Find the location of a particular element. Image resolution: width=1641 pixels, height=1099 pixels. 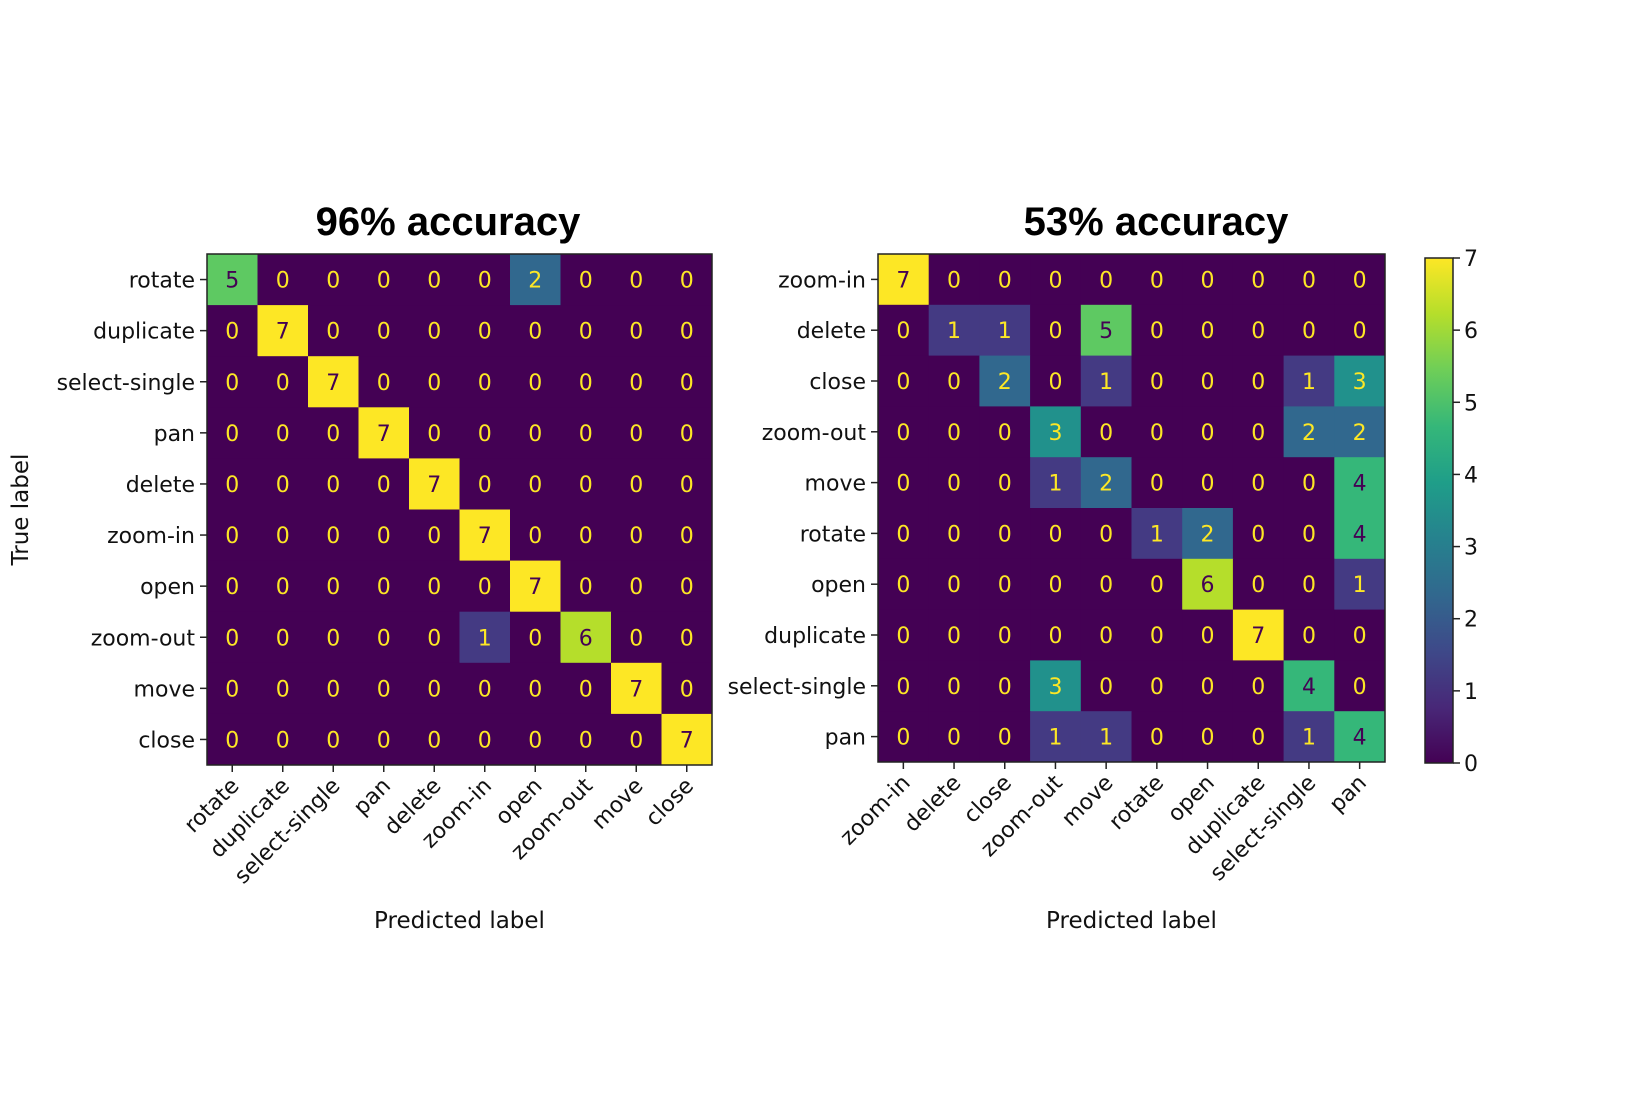

colorbar-tick-label: 3 is located at coordinates (1471, 548).